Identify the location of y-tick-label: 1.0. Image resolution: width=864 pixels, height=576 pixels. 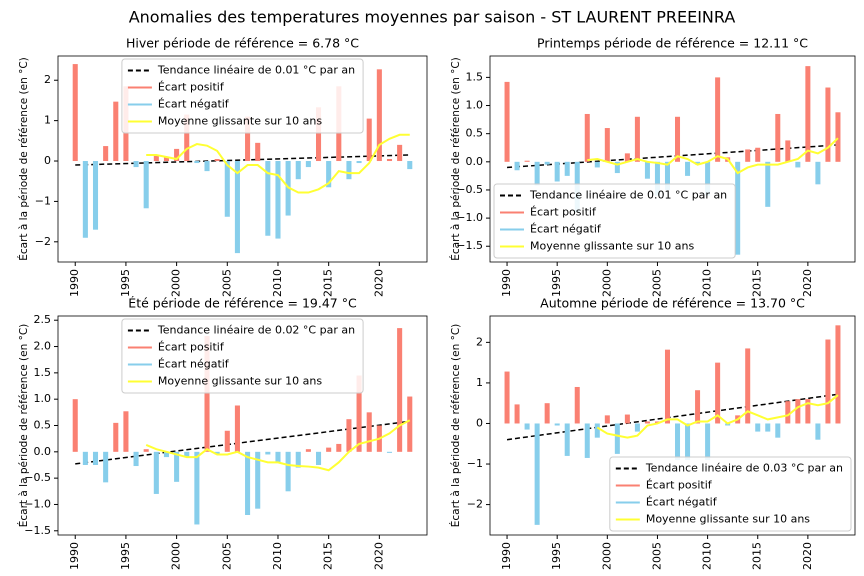
(475, 105).